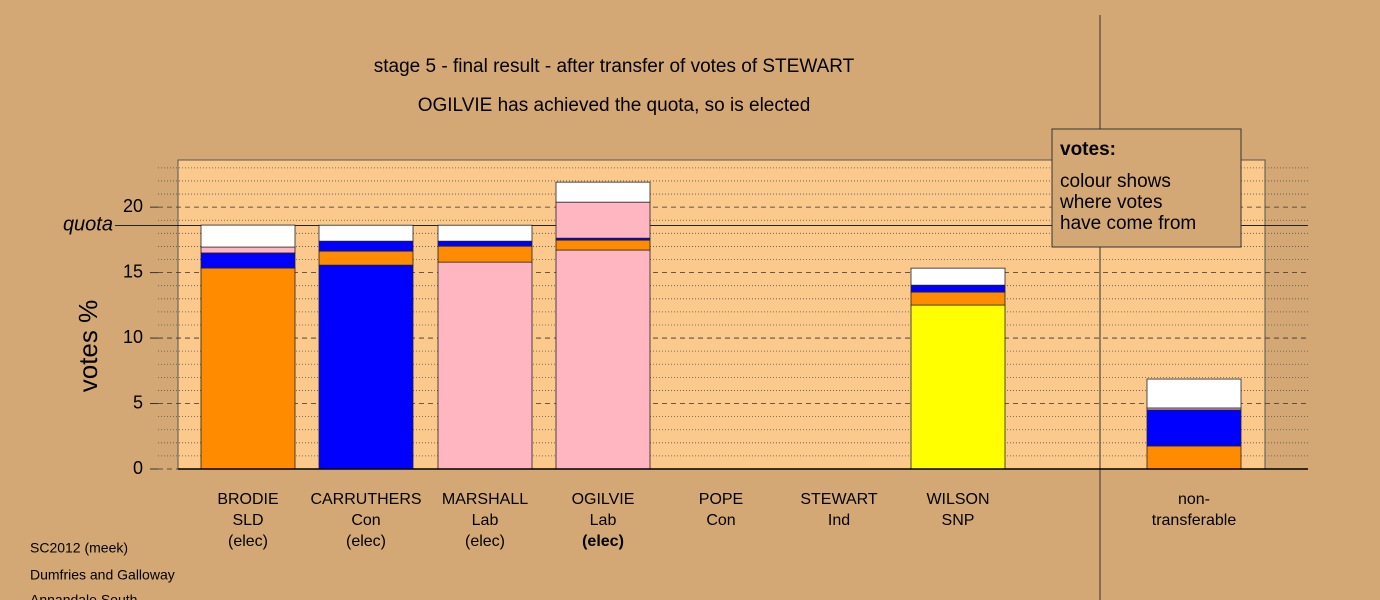 This screenshot has height=600, width=1380. Describe the element at coordinates (839, 520) in the screenshot. I see `x-tick-label: Ind` at that location.